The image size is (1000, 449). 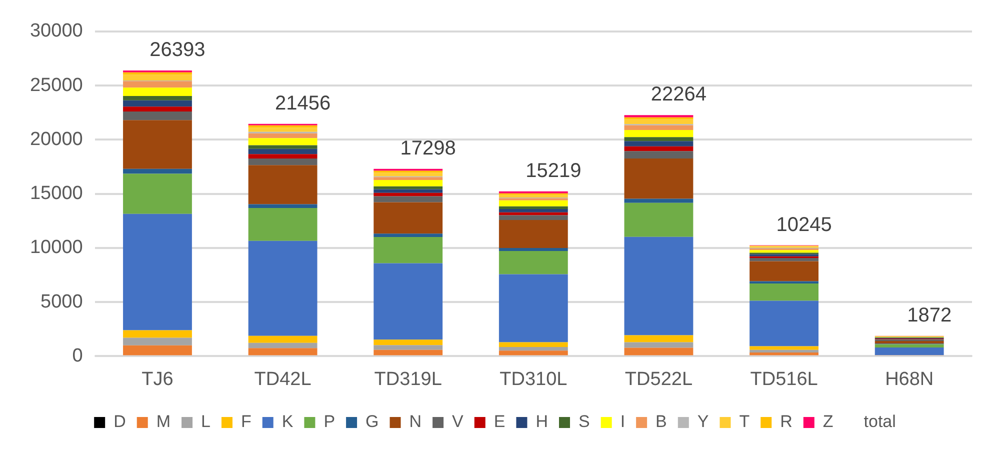 I want to click on legend-label: B, so click(x=661, y=422).